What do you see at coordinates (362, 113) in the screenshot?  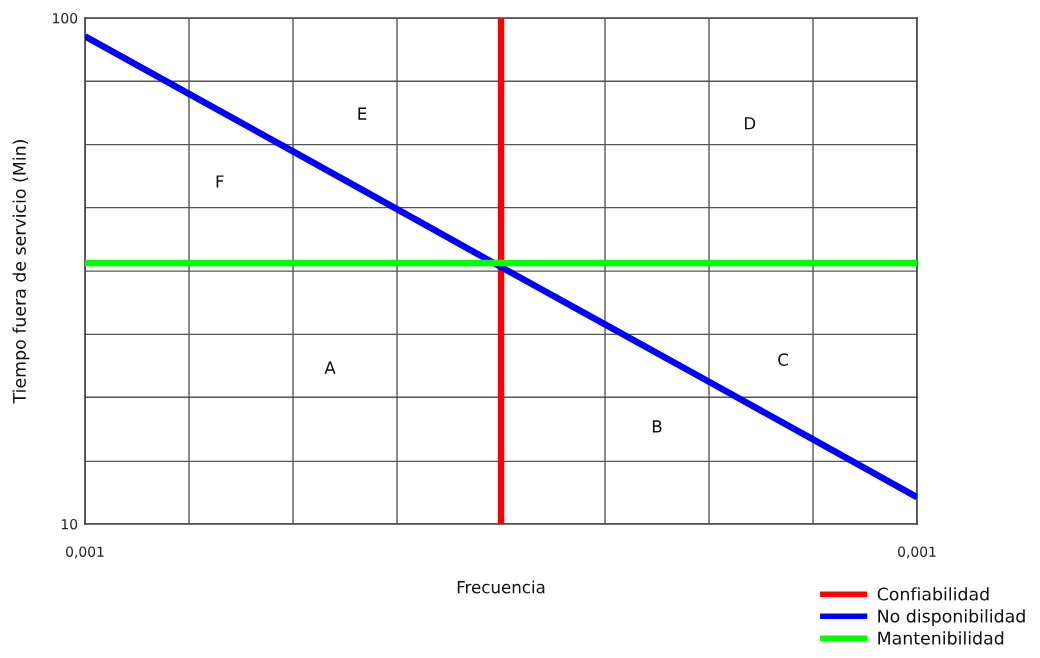 I see `annotation: E` at bounding box center [362, 113].